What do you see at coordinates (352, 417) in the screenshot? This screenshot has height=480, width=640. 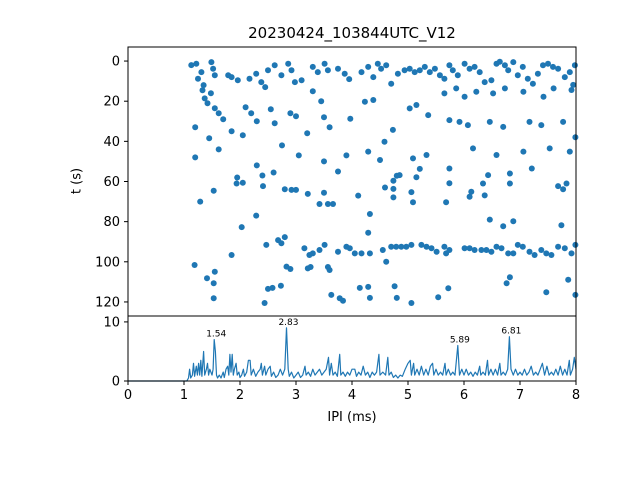 I see `x-axis-label: IPI (ms)` at bounding box center [352, 417].